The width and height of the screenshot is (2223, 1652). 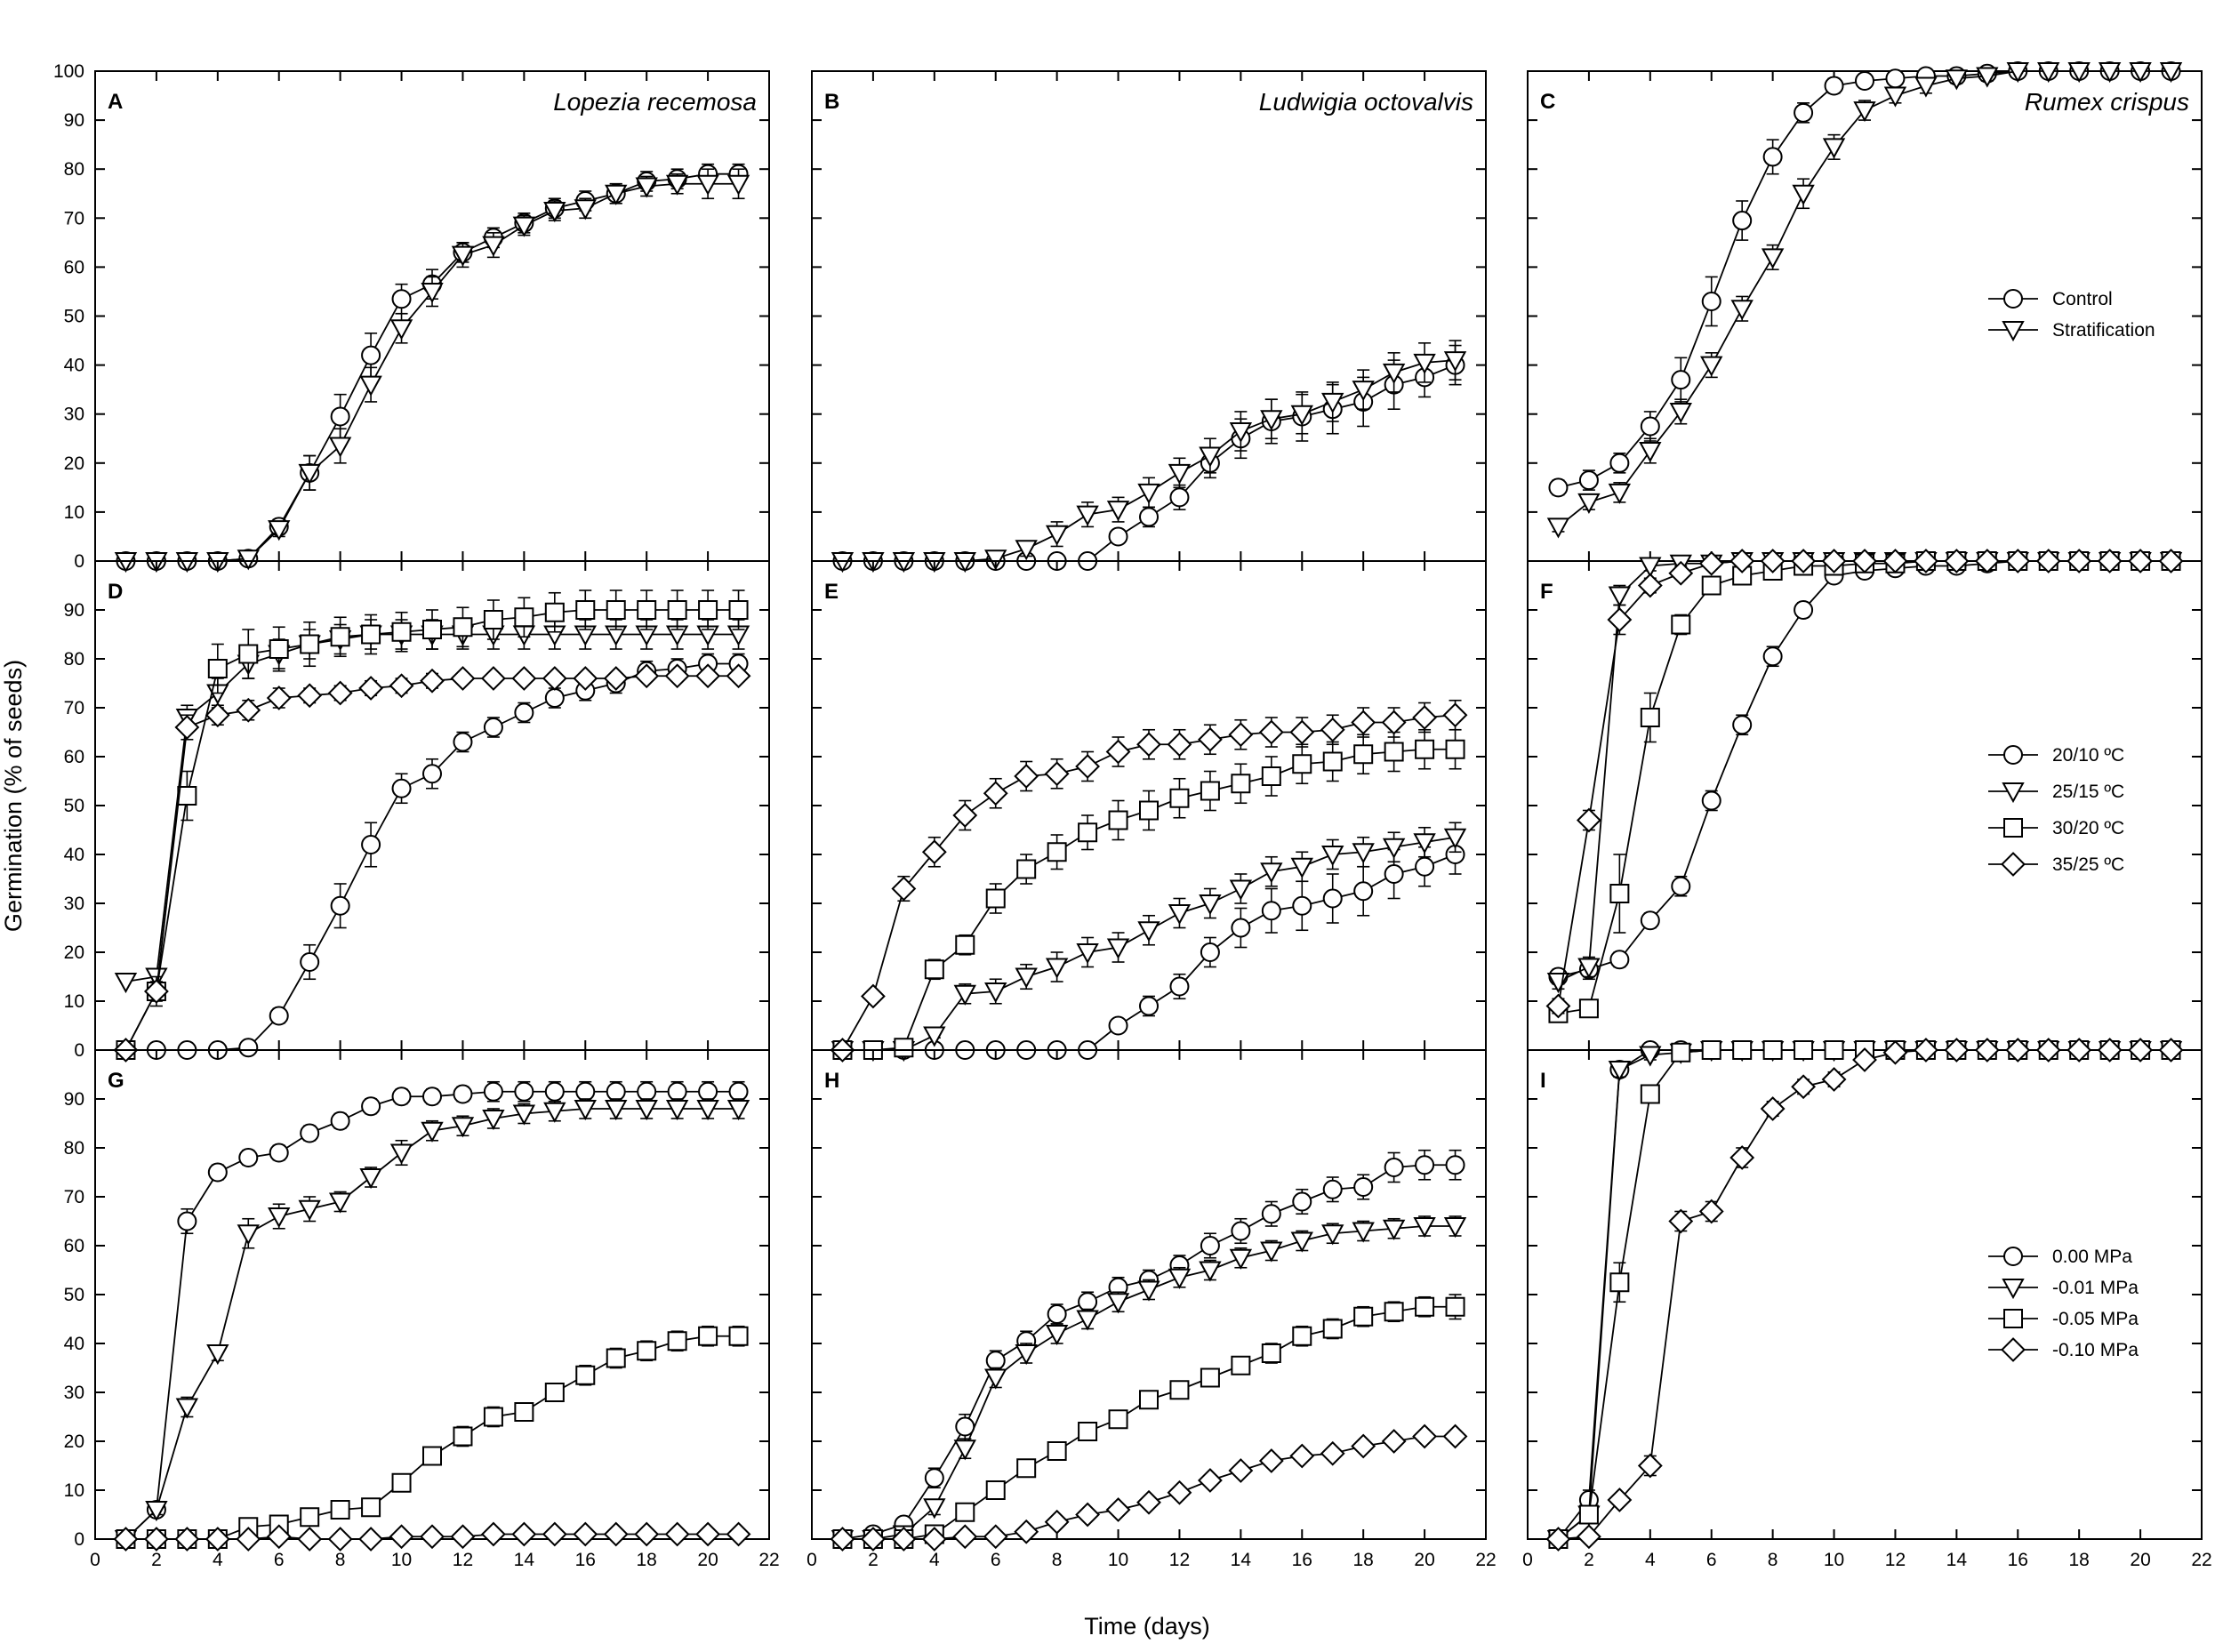 What do you see at coordinates (2063, 1305) in the screenshot?
I see `legend-water-potential: 0.00 MPa -0.01 MPa -0.05 MPa -0.10 MPa` at bounding box center [2063, 1305].